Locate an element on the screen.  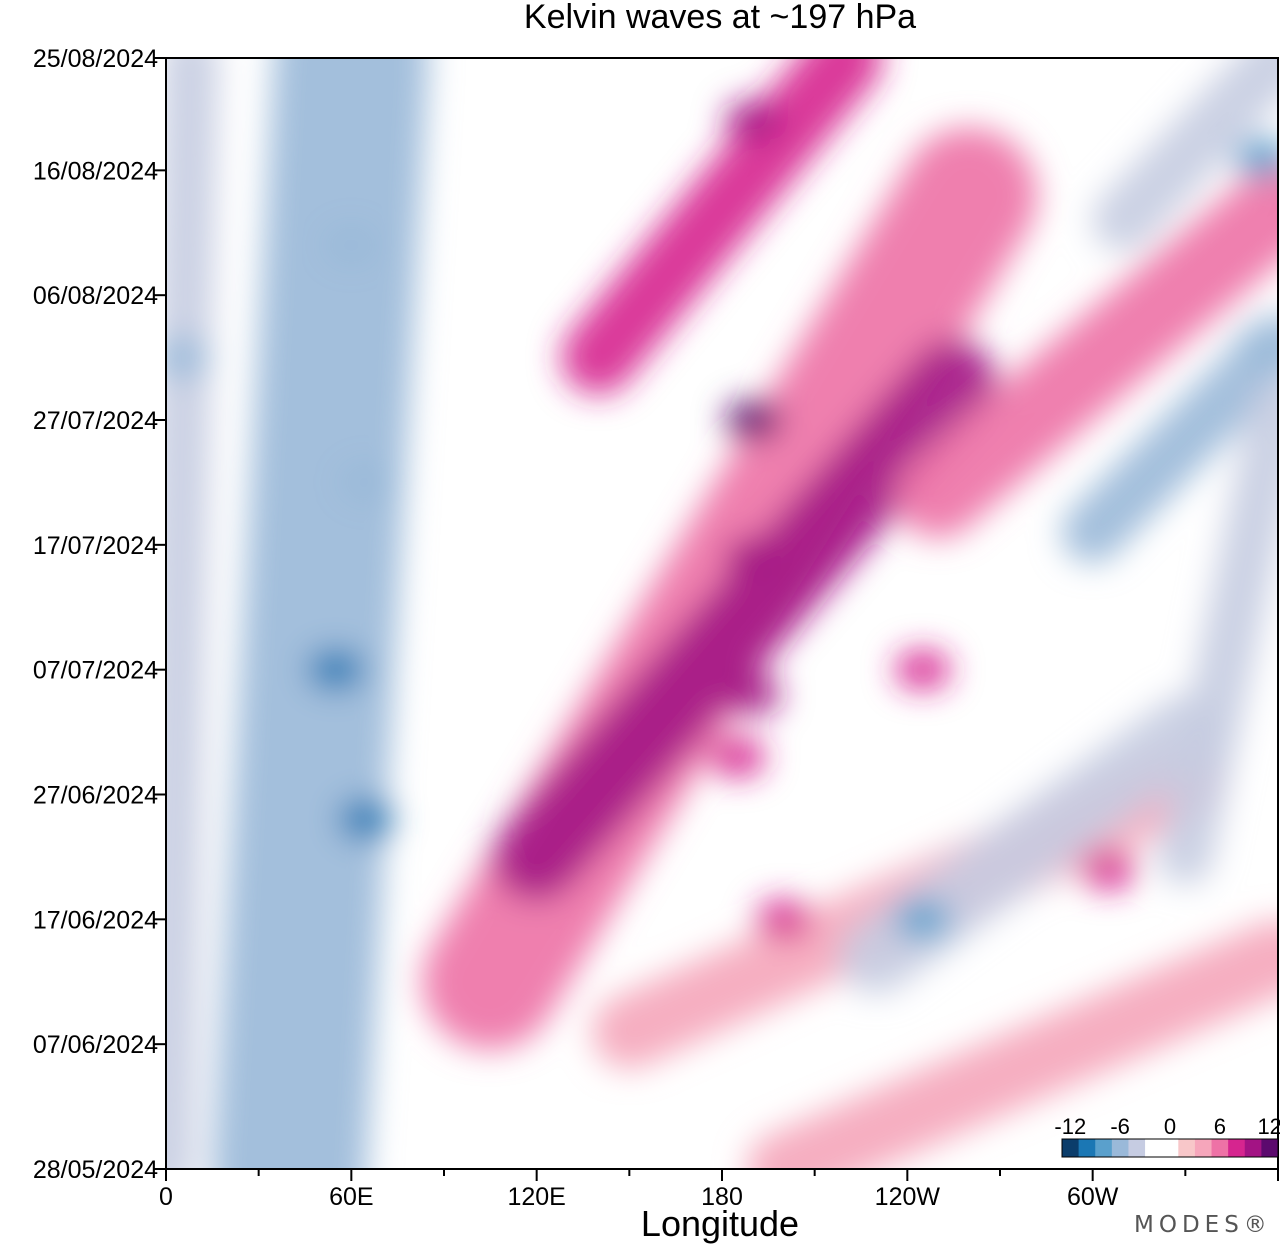
colorbar-tick-label: 0 is located at coordinates (1170, 1126).